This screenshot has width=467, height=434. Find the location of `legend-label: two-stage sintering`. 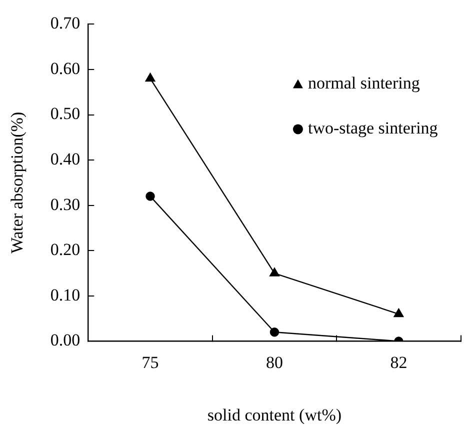

legend-label: two-stage sintering is located at coordinates (373, 128).